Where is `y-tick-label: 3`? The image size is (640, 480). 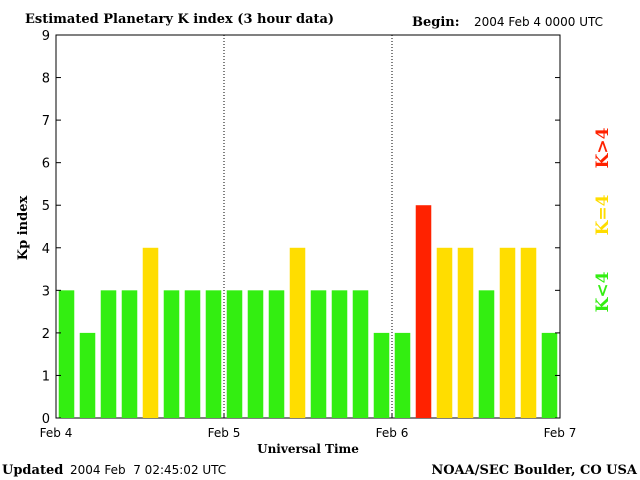
y-tick-label: 3 is located at coordinates (46, 291).